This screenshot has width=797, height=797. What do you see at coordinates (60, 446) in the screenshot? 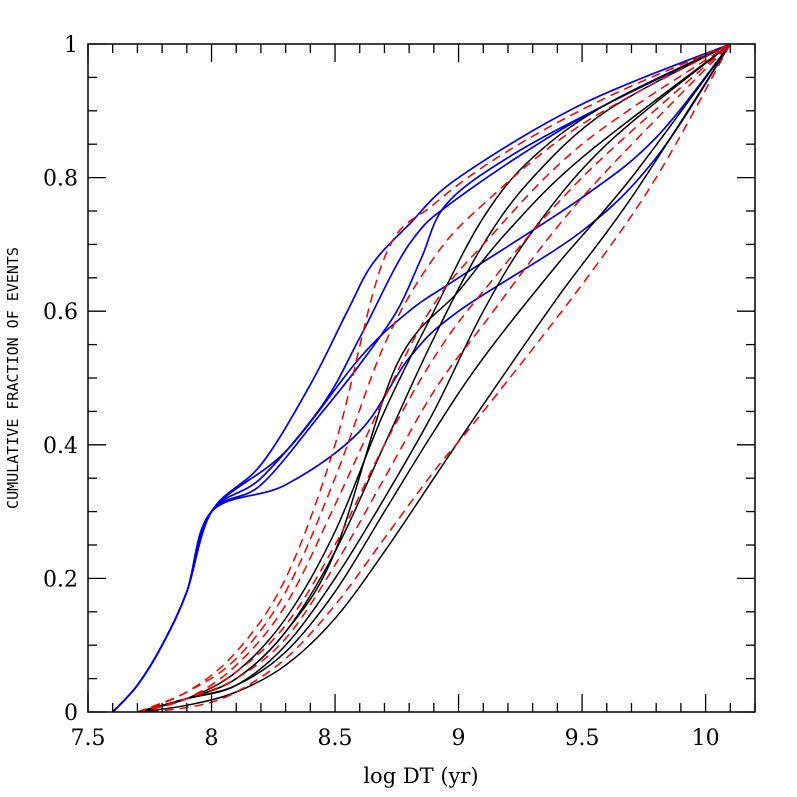
I see `y-tick-label: 0.4` at bounding box center [60, 446].